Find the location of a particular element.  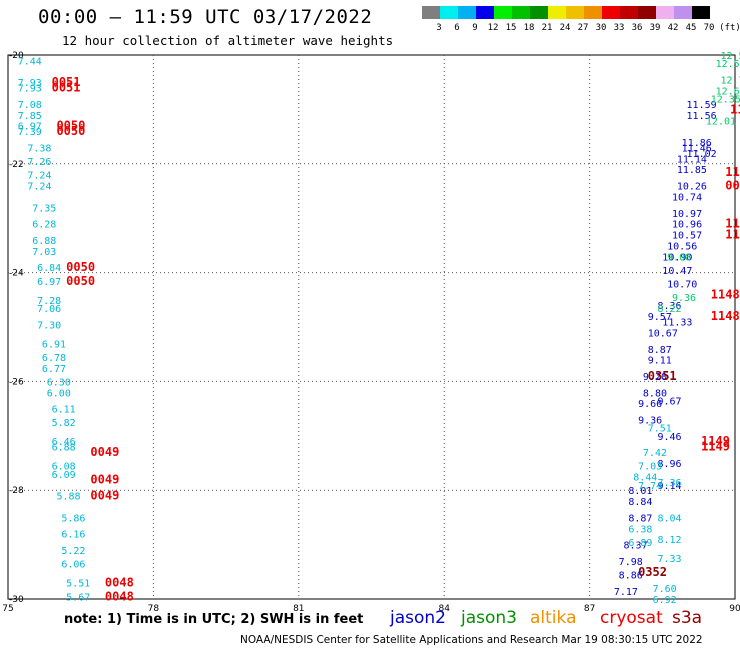

data-label: 5.88 is located at coordinates (68, 497).